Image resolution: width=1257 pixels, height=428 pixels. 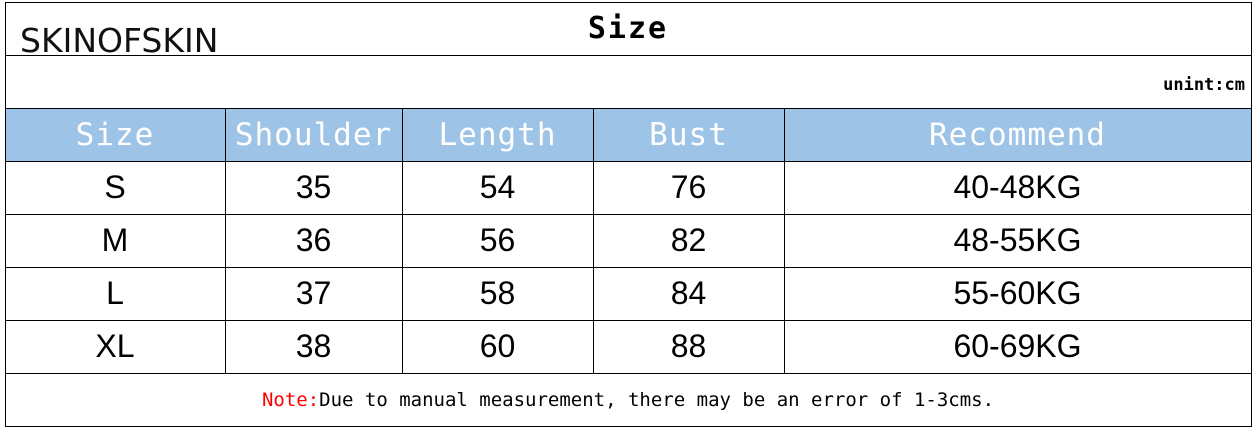 I want to click on brand-logo: SKINOFSKIN, so click(x=119, y=40).